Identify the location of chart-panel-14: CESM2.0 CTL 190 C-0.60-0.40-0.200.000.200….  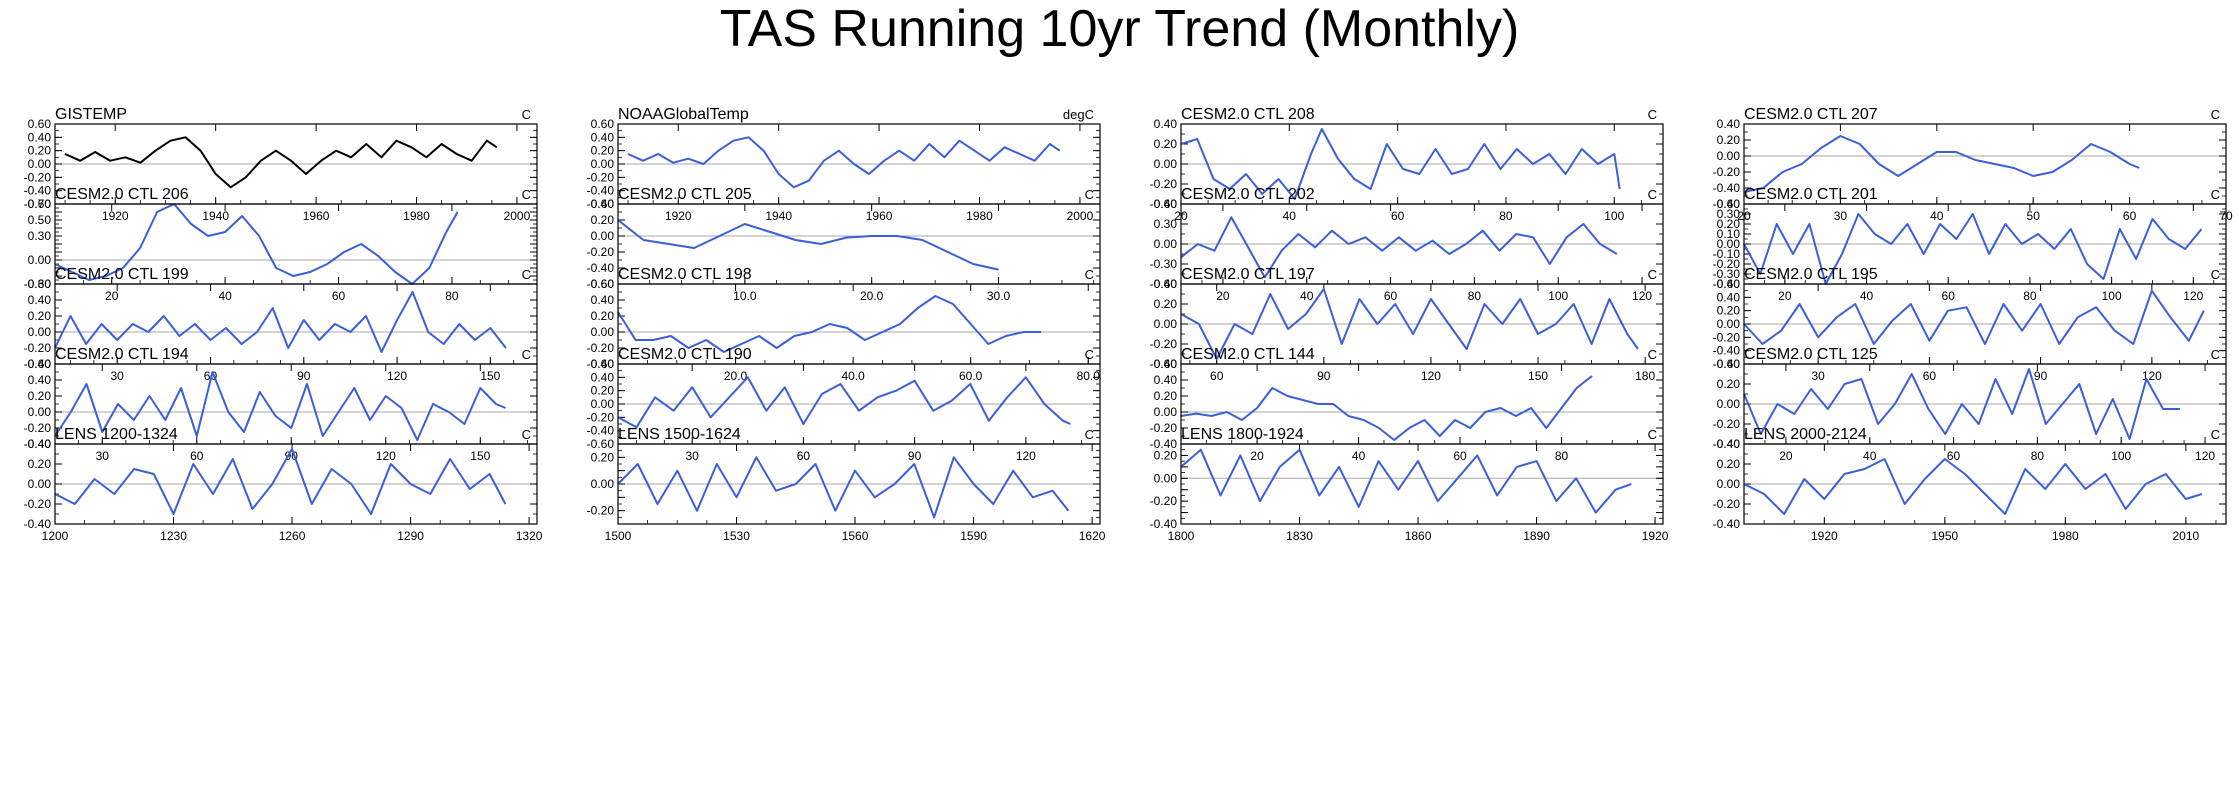
(844, 404).